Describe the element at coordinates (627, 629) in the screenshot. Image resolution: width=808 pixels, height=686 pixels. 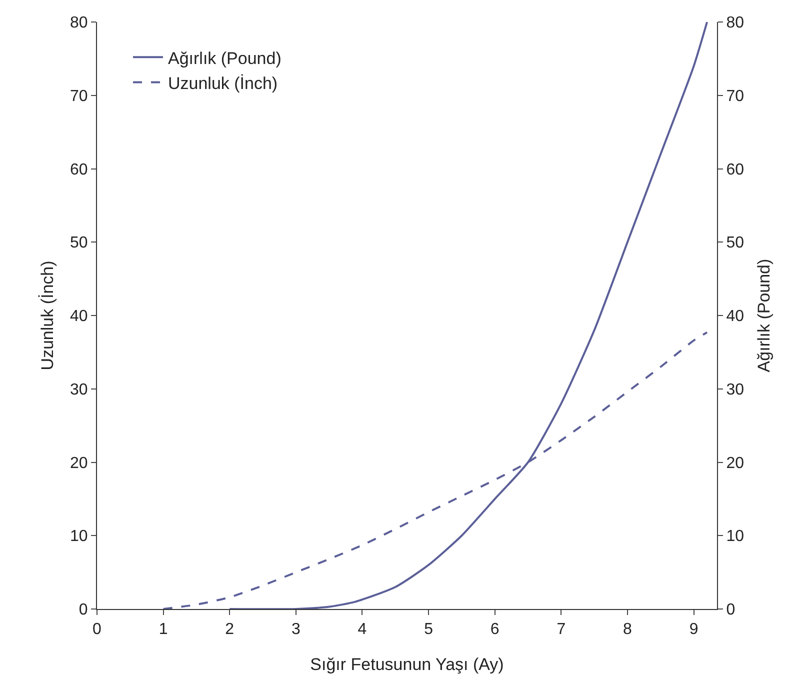
I see `x-tick-label: 8` at that location.